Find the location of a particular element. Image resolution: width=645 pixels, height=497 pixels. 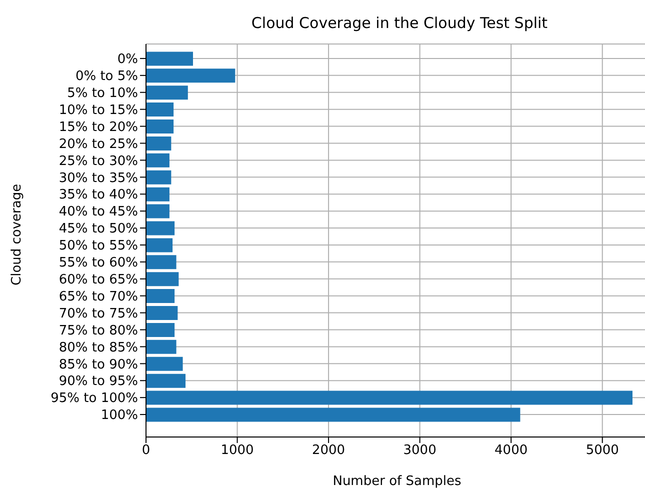

y-tick-label: 100% is located at coordinates (119, 416).